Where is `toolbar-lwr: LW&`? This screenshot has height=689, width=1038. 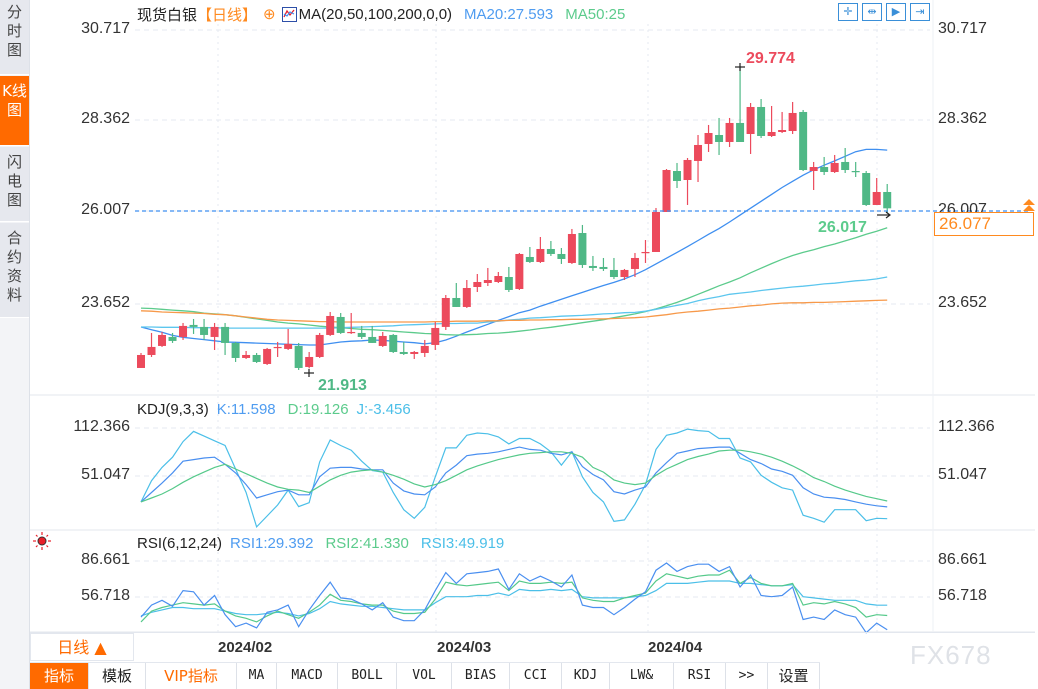 toolbar-lwr: LW& is located at coordinates (642, 676).